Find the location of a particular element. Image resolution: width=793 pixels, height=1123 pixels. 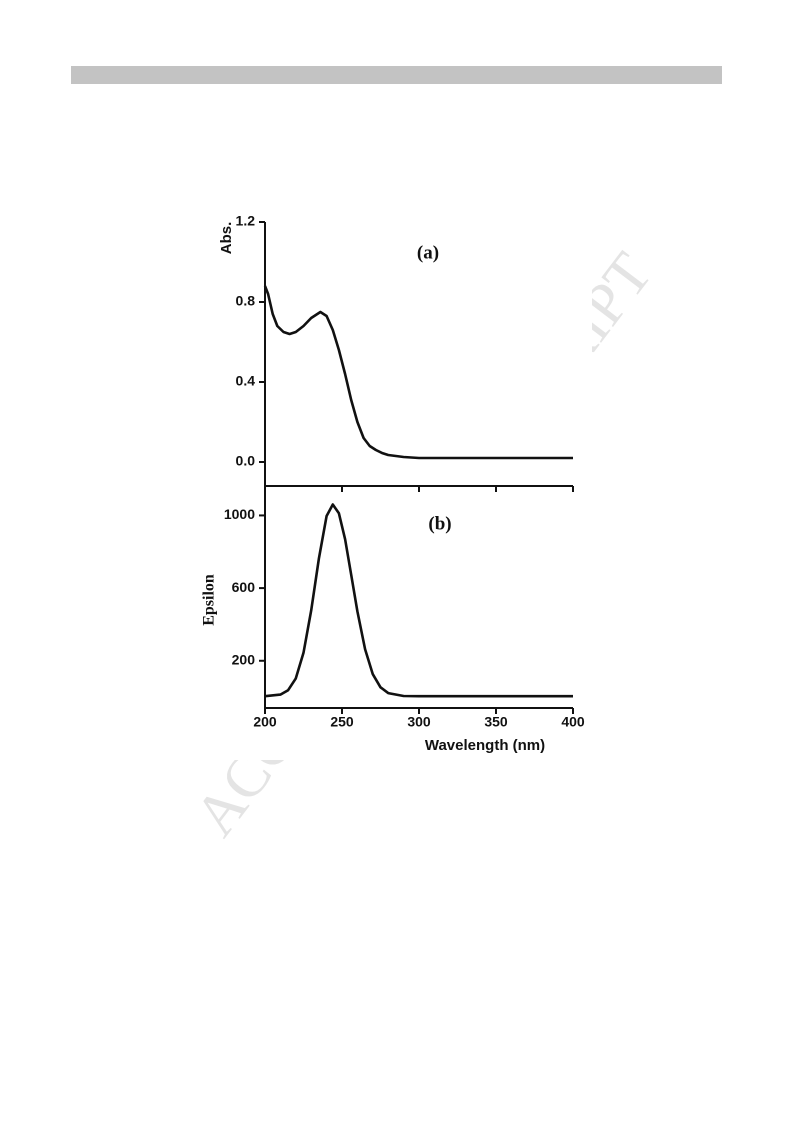

header-bar is located at coordinates (396, 75).